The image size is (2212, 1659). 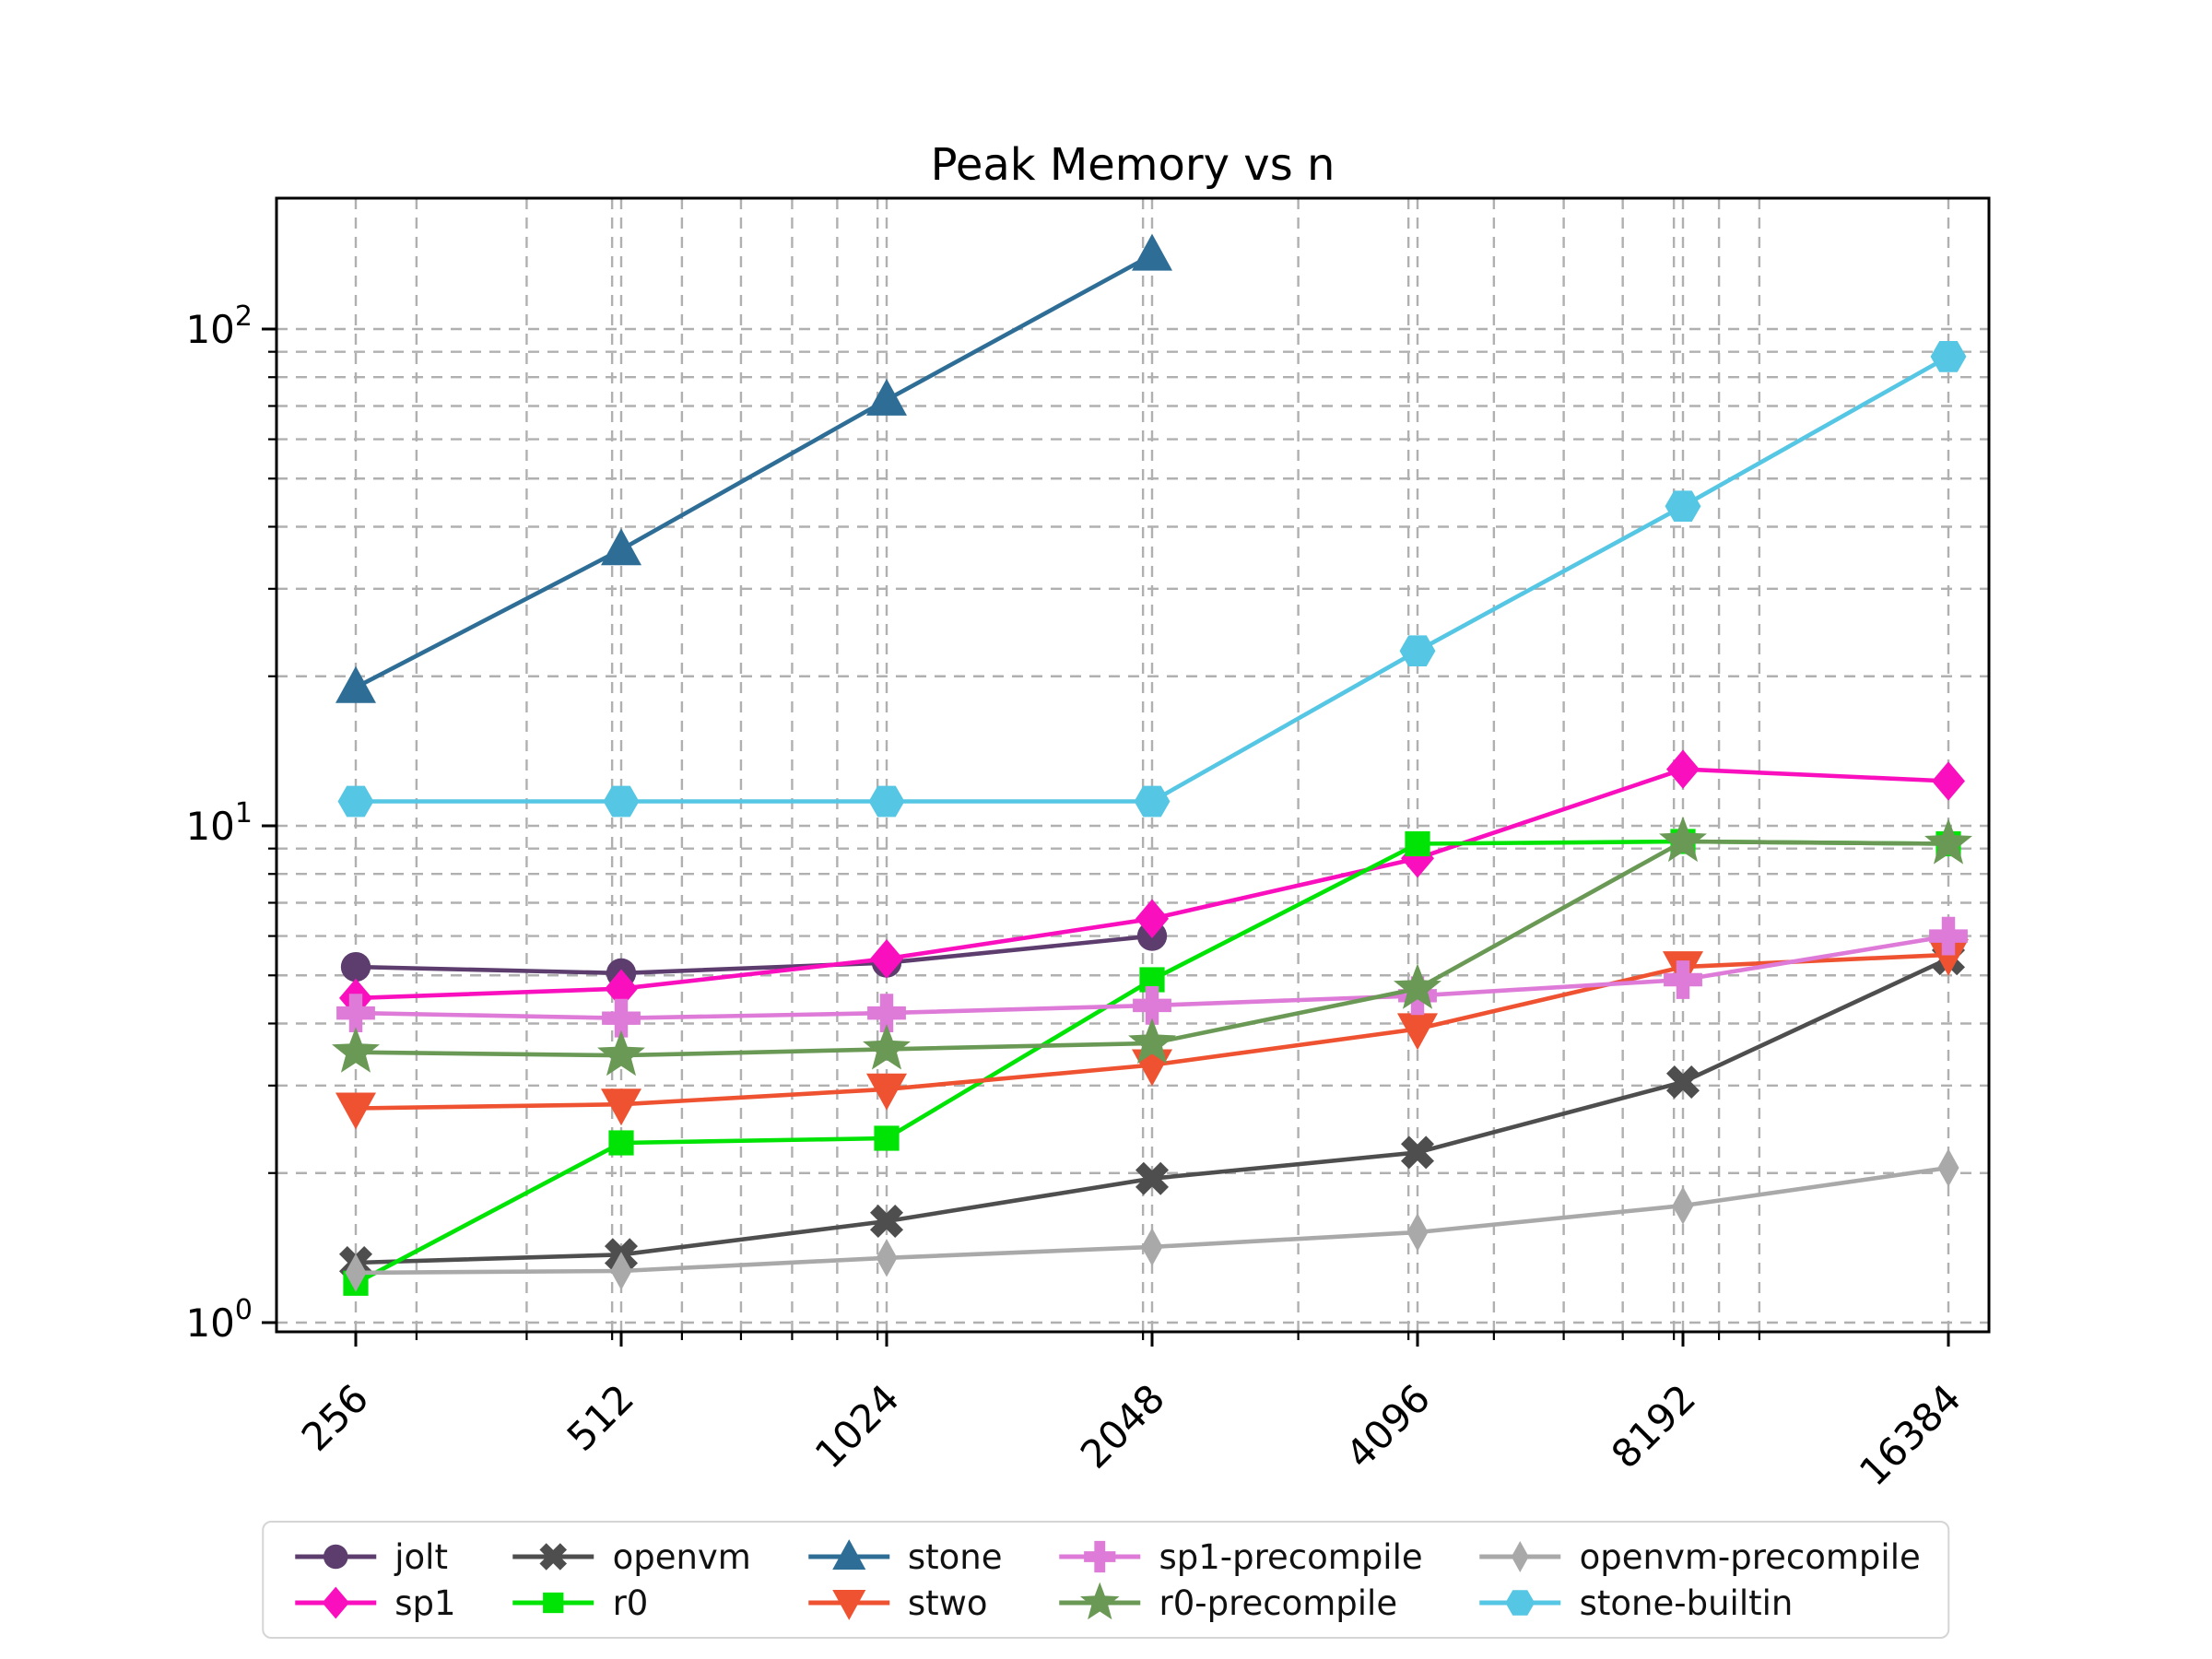 I want to click on legend-item-sp1: sp1, so click(x=373, y=1603).